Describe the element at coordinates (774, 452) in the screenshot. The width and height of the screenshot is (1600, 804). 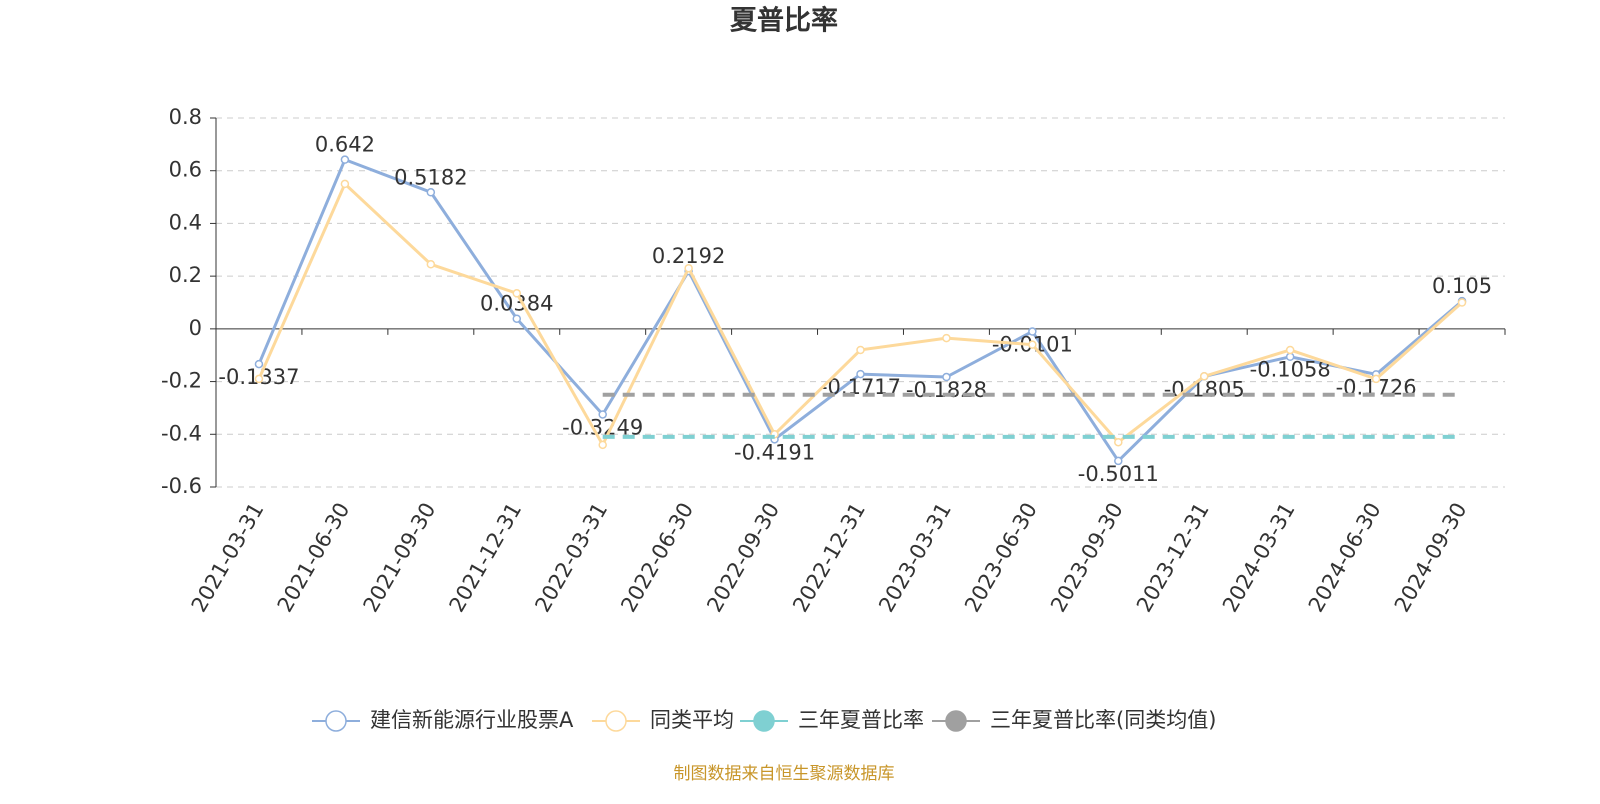
I see `data-label: -0.4191` at that location.